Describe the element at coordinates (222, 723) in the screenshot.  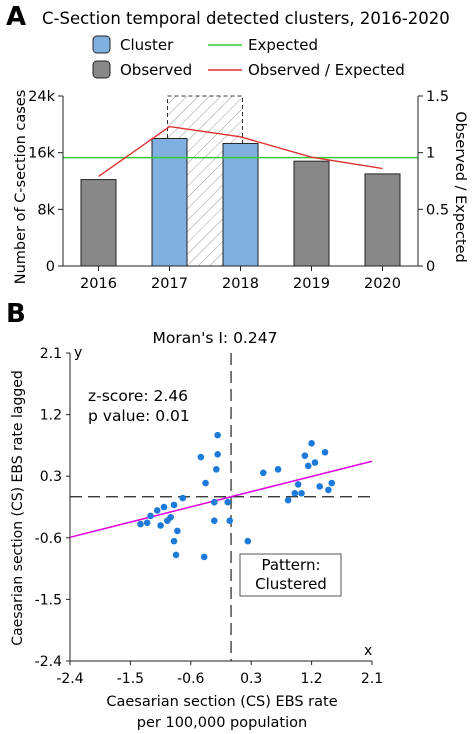
I see `panel-b-x-axis-label-line2: per 100,000 population` at that location.